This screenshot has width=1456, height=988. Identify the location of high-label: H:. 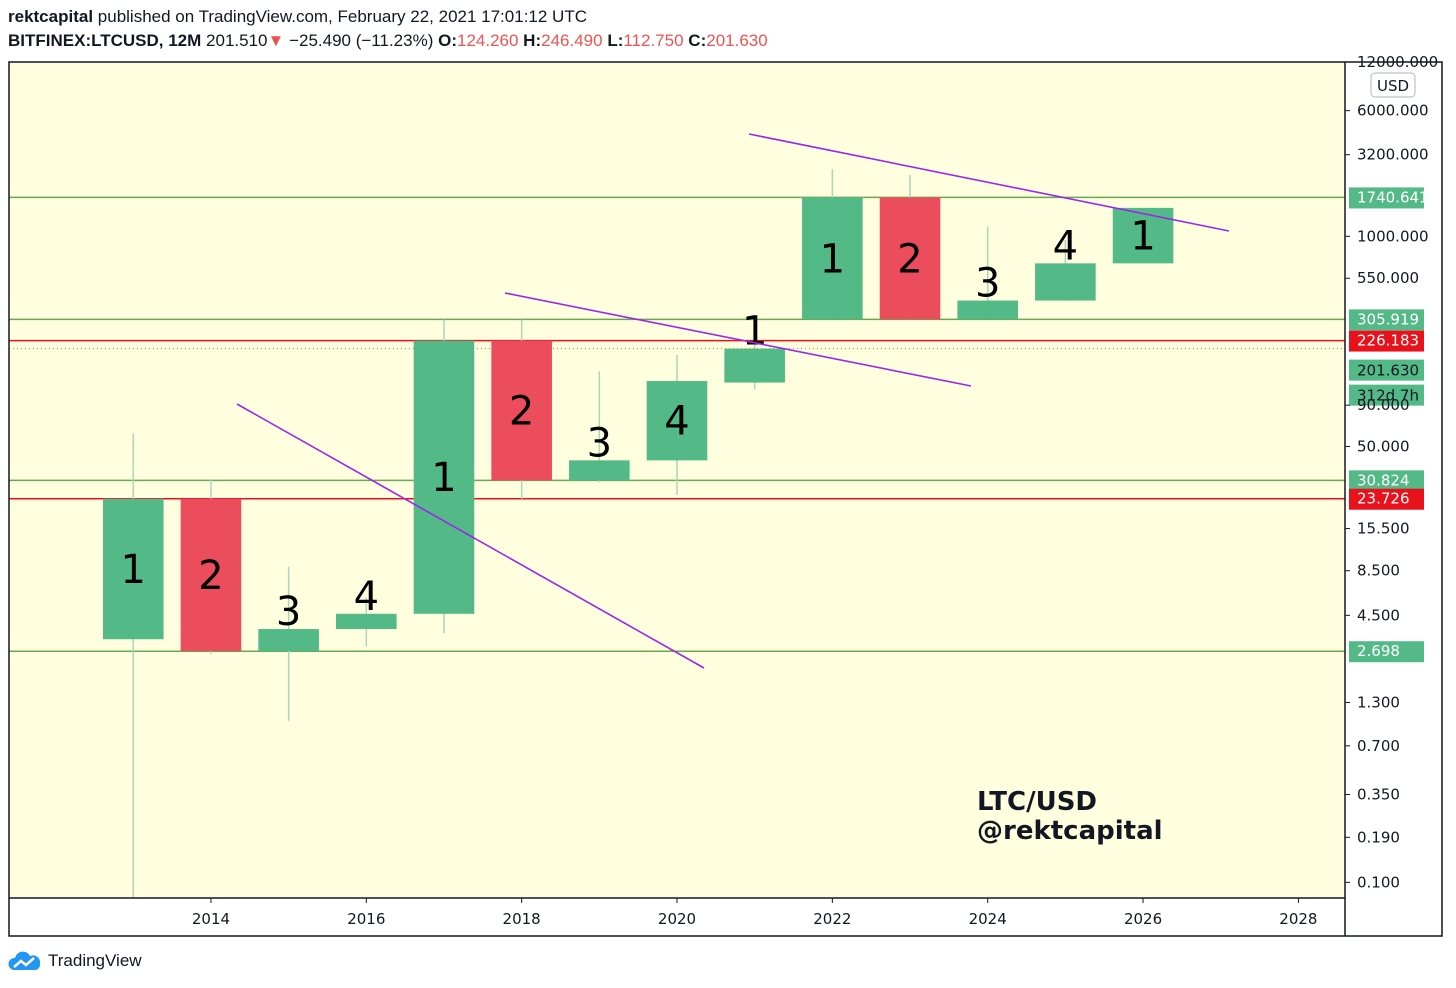
(532, 40).